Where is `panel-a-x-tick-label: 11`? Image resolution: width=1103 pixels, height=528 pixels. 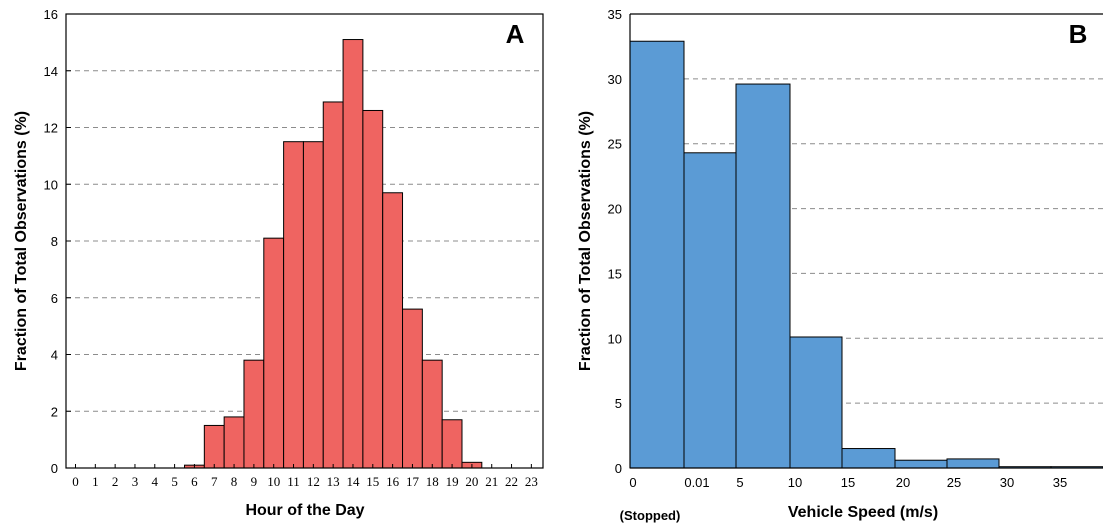
panel-a-x-tick-label: 11 is located at coordinates (293, 481).